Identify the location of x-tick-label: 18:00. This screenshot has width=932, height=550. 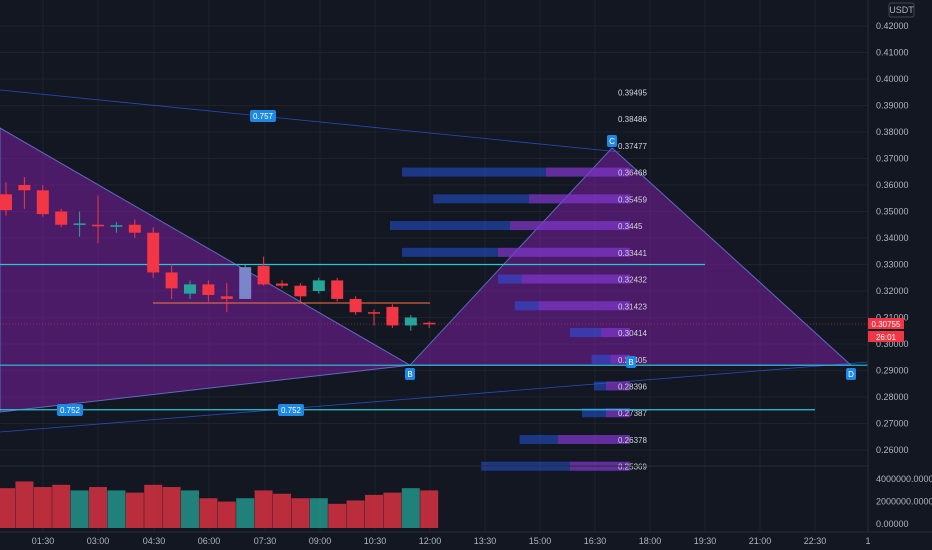
(650, 541).